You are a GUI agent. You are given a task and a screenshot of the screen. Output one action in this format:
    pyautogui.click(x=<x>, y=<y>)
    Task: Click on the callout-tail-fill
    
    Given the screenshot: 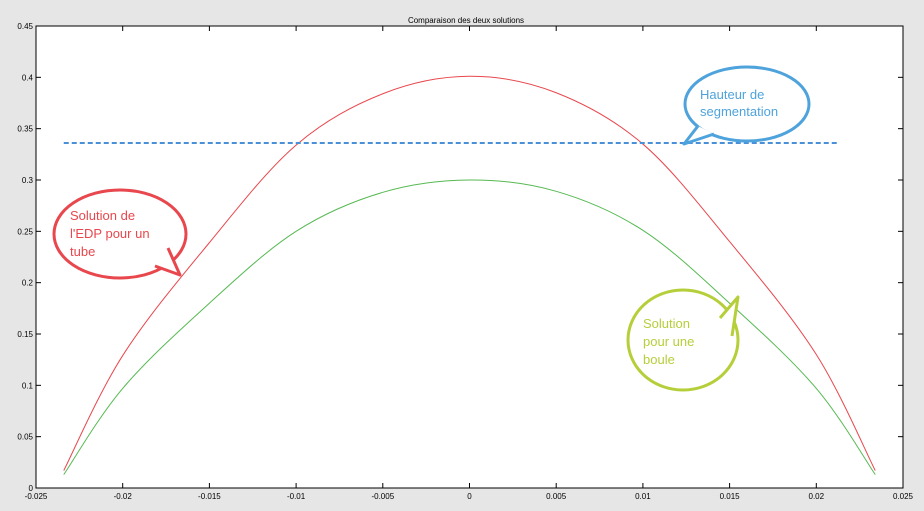 What is the action you would take?
    pyautogui.click(x=699, y=135)
    